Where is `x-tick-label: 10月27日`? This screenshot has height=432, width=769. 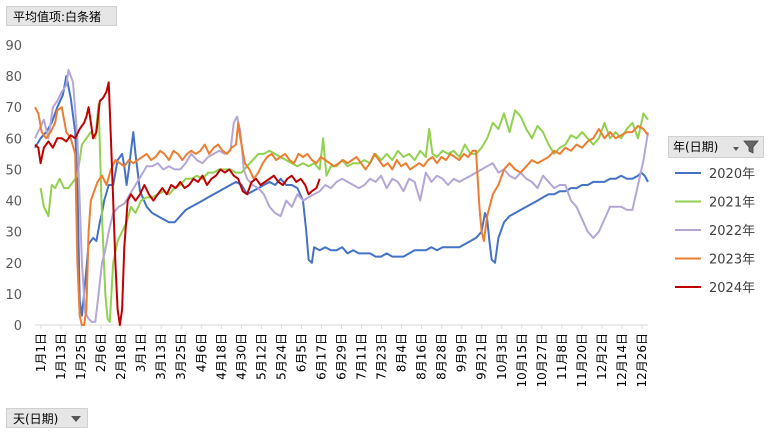
x-tick-label: 10月27日 is located at coordinates (542, 360).